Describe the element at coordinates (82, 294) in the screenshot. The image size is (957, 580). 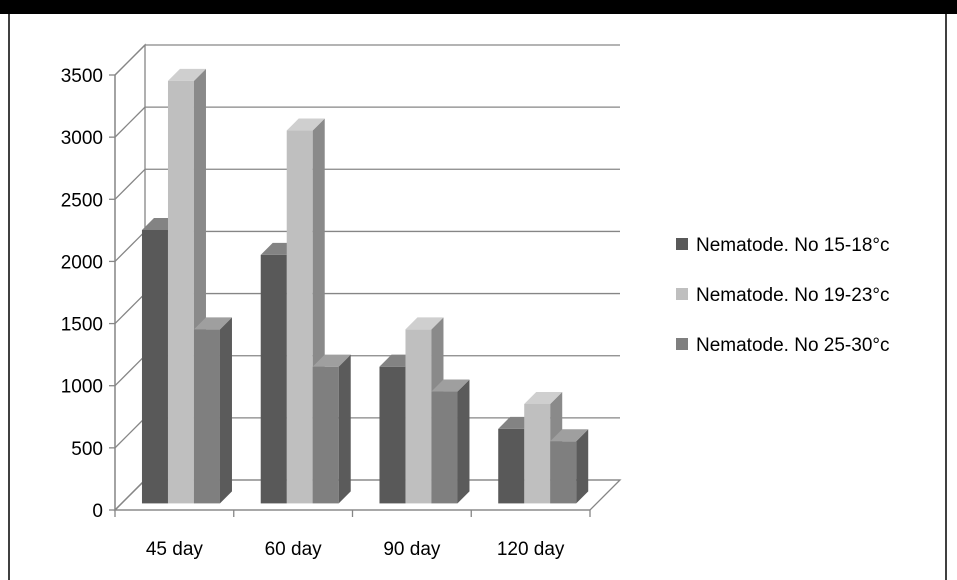
I see `y-axis-ticks: 0 500 1000 1500 2000 2500 3000 3500` at that location.